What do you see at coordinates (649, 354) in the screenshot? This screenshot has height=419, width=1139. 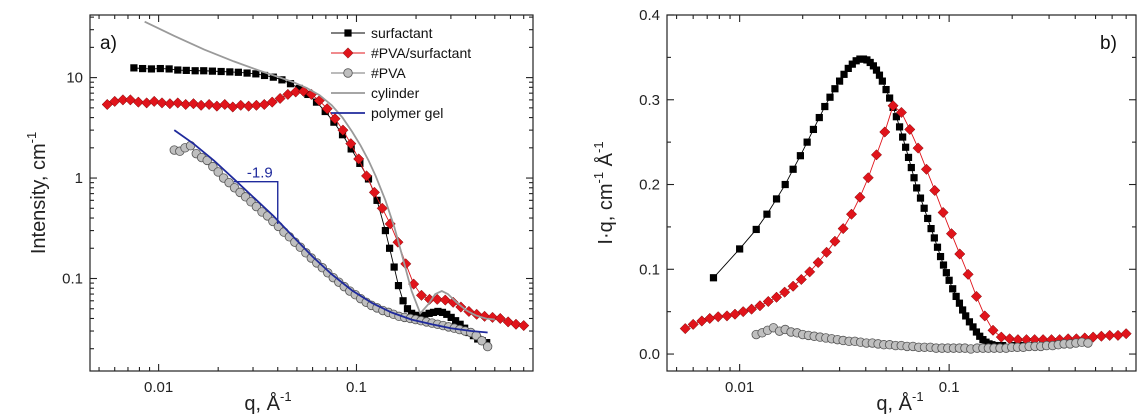 I see `y-tick-label: 0.0` at bounding box center [649, 354].